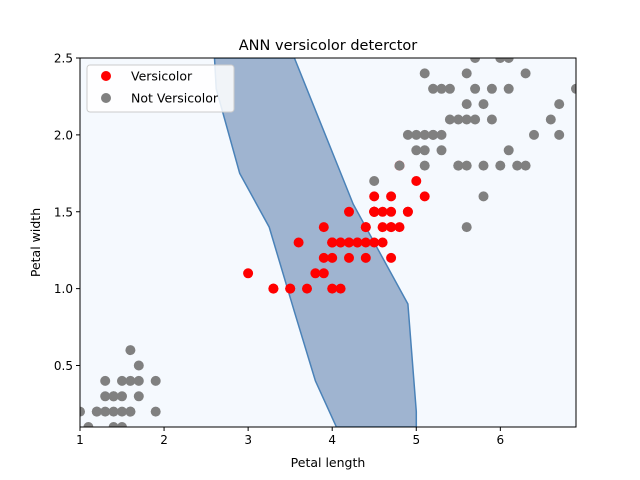 The width and height of the screenshot is (640, 480). What do you see at coordinates (175, 98) in the screenshot?
I see `legend-label-not-versicolor: Not Versicolor` at bounding box center [175, 98].